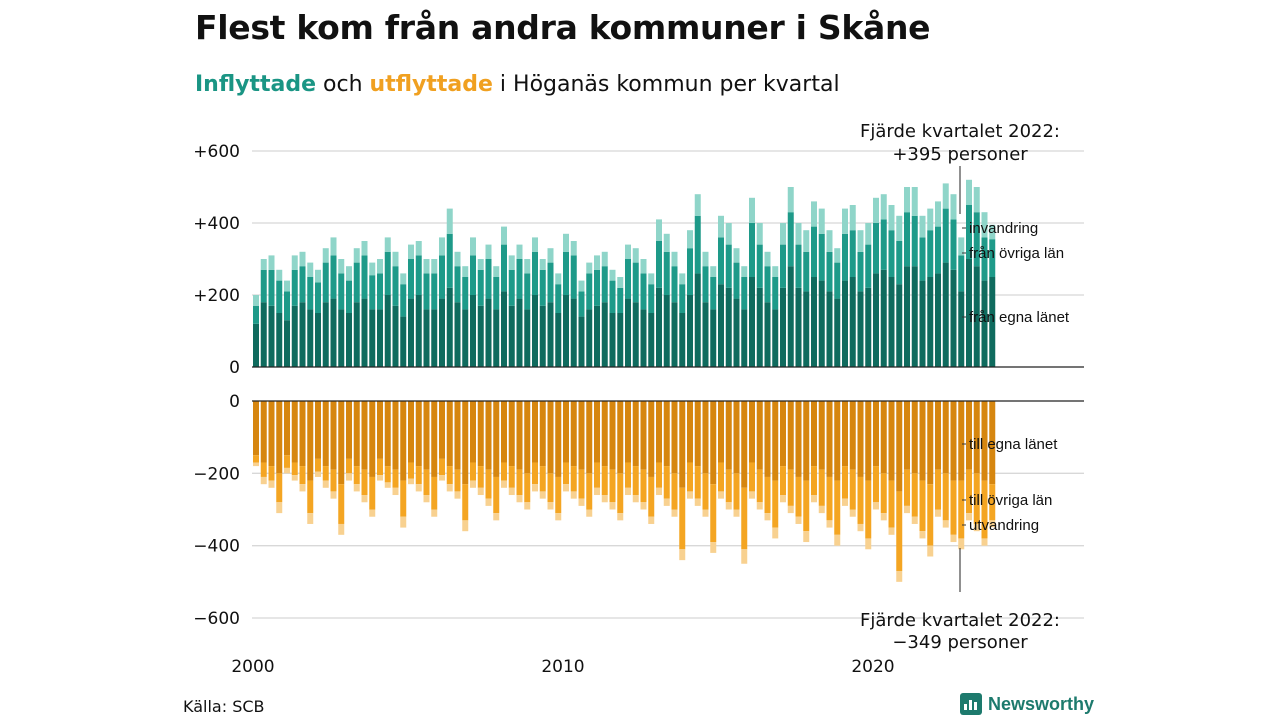  What do you see at coordinates (1019, 317) in the screenshot?
I see `top-series-label: från egna länet` at bounding box center [1019, 317].